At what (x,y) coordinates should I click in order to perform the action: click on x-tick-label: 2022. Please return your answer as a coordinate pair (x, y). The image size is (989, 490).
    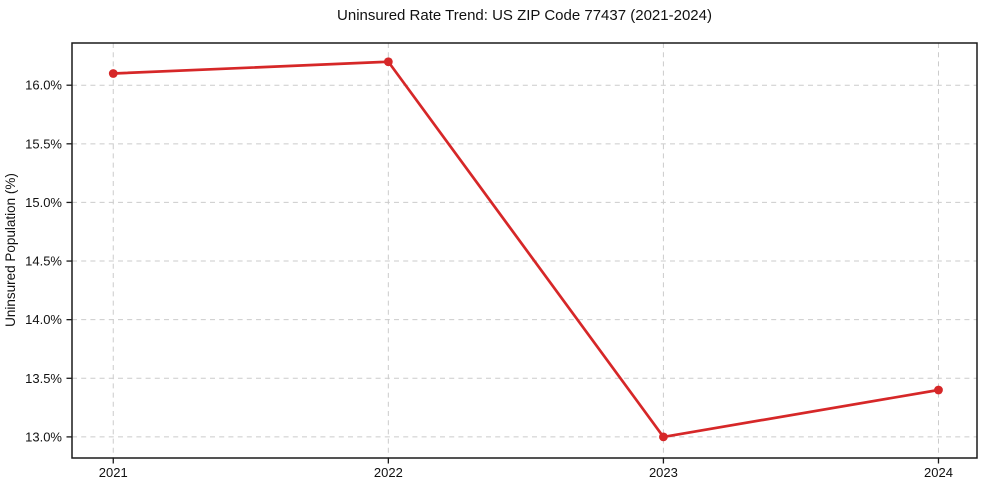
    Looking at the image, I should click on (388, 472).